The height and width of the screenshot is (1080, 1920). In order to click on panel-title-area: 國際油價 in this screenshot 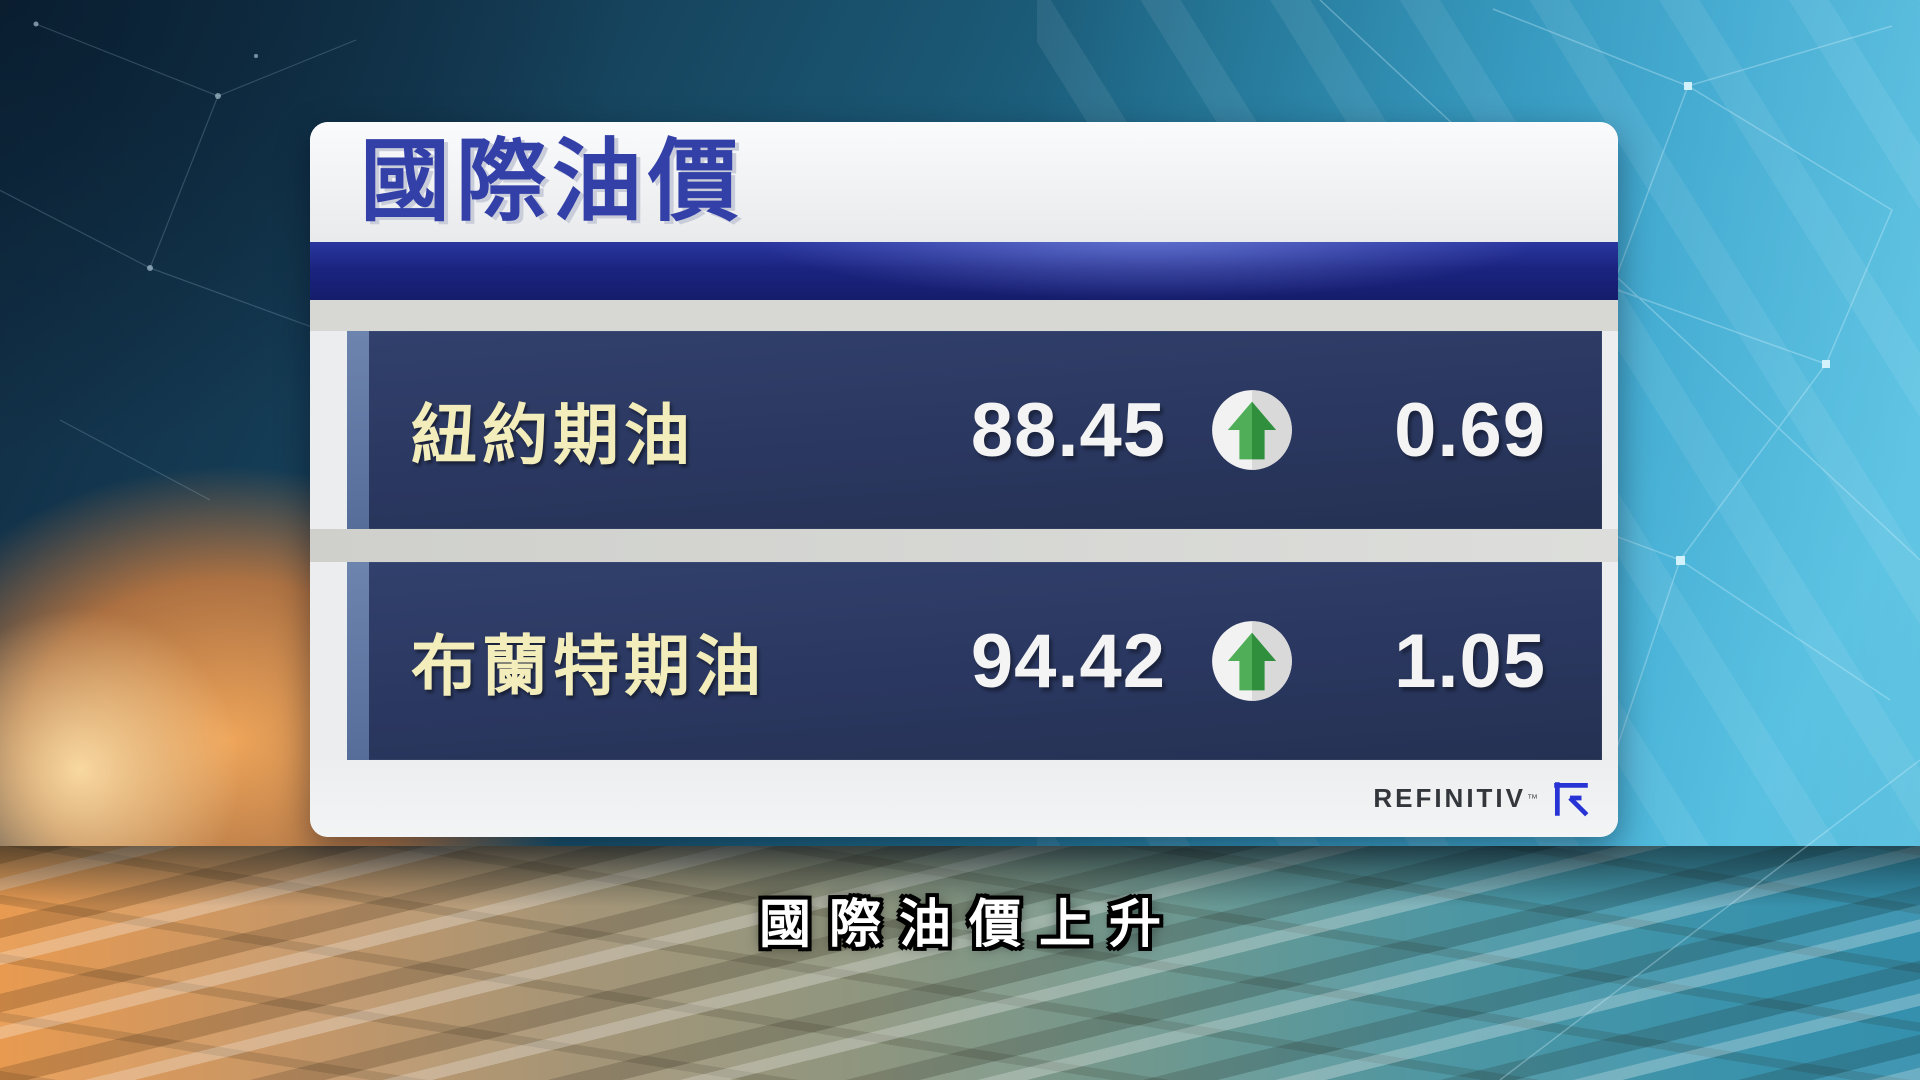, I will do `click(964, 182)`.